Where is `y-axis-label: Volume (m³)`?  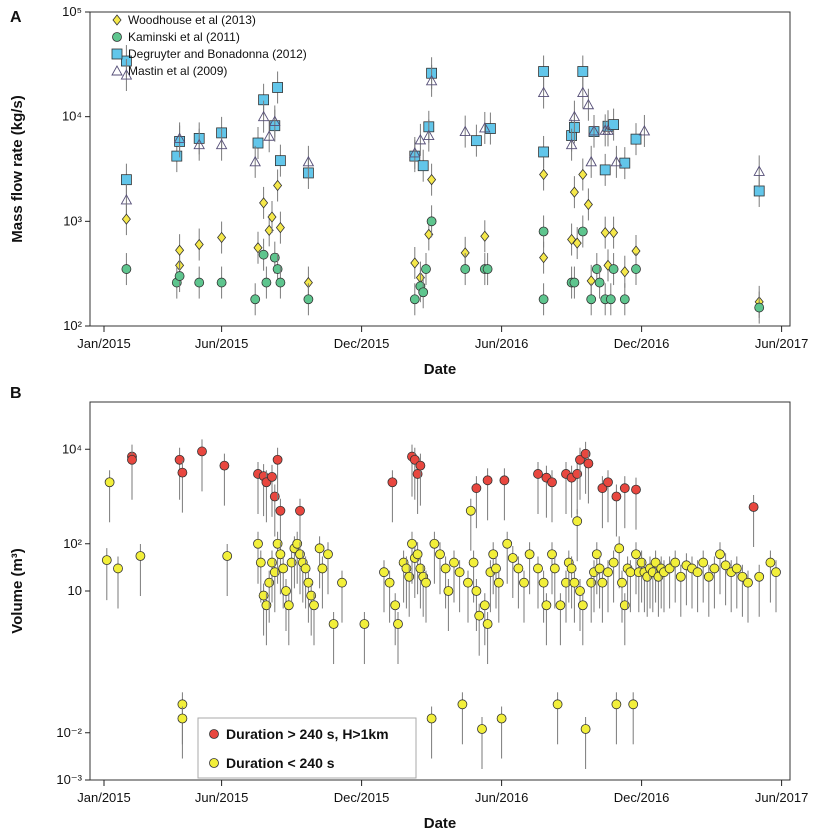 y-axis-label: Volume (m³) is located at coordinates (17, 591).